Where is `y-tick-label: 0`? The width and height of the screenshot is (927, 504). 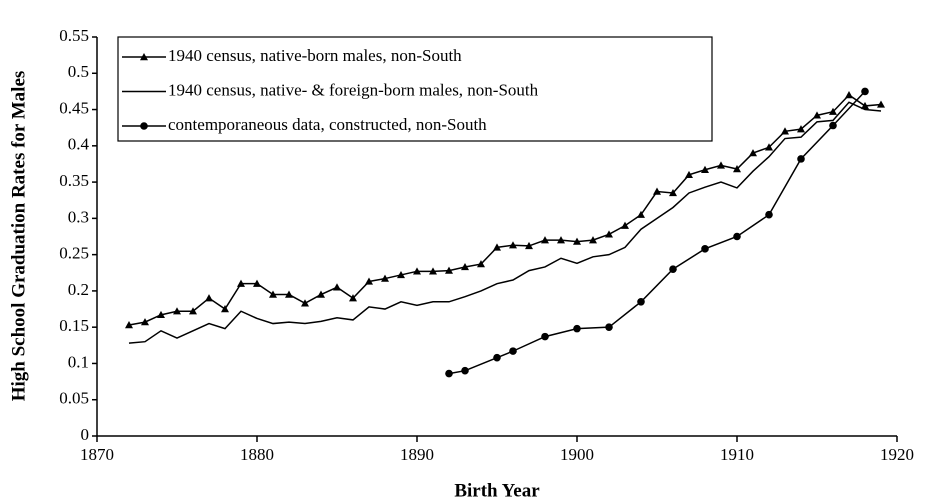 y-tick-label: 0 is located at coordinates (85, 434).